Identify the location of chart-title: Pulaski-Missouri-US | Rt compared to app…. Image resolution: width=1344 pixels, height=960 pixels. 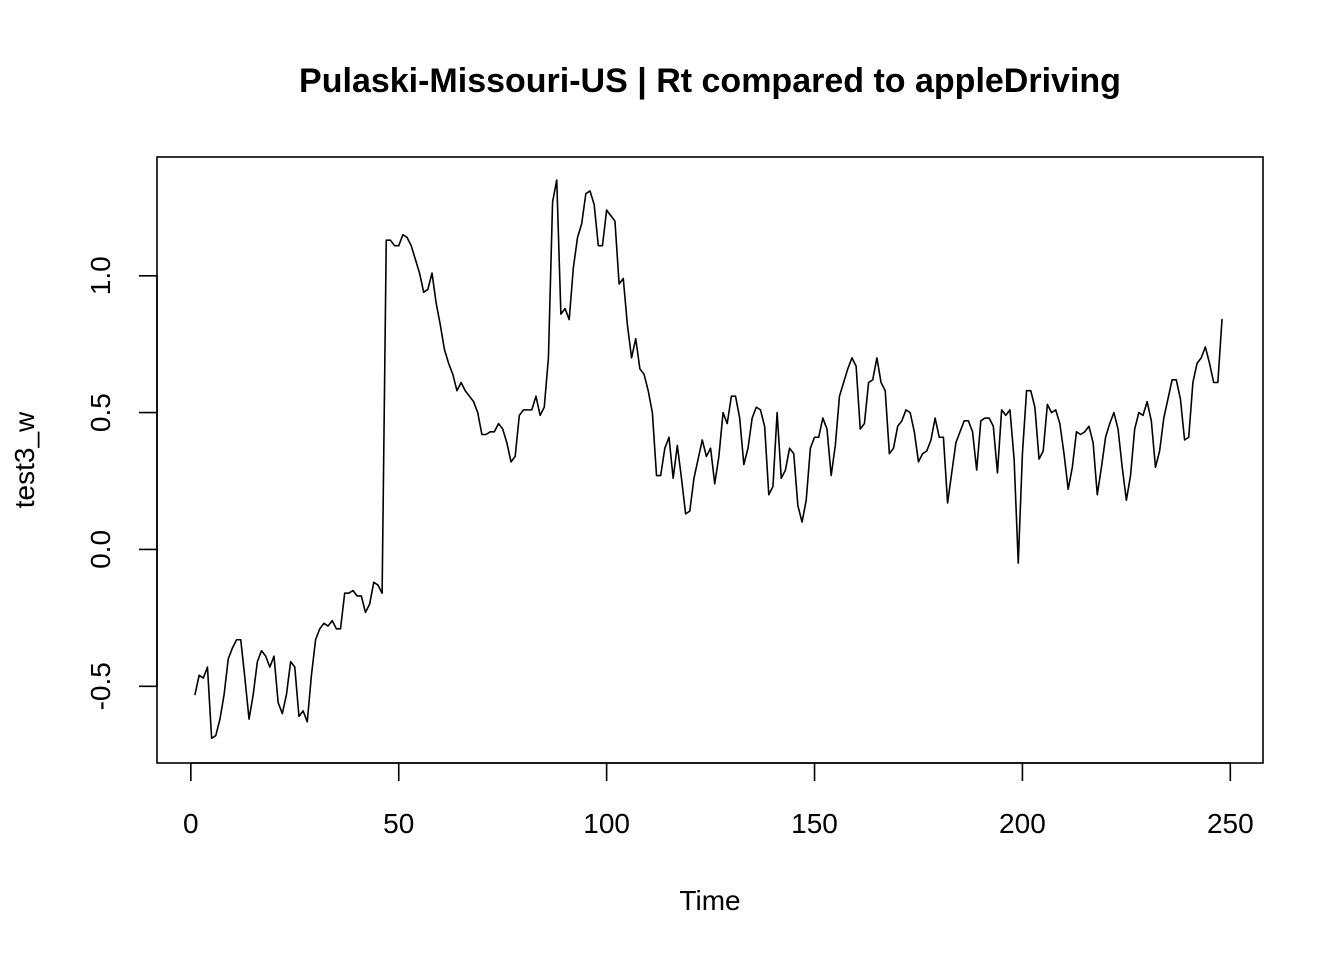
(710, 81).